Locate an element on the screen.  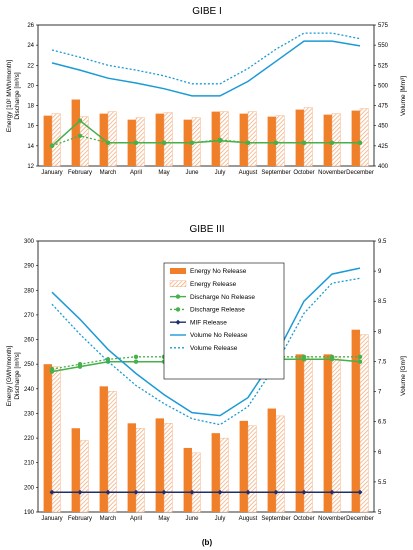
x-tick-label: July is located at coordinates (220, 173).